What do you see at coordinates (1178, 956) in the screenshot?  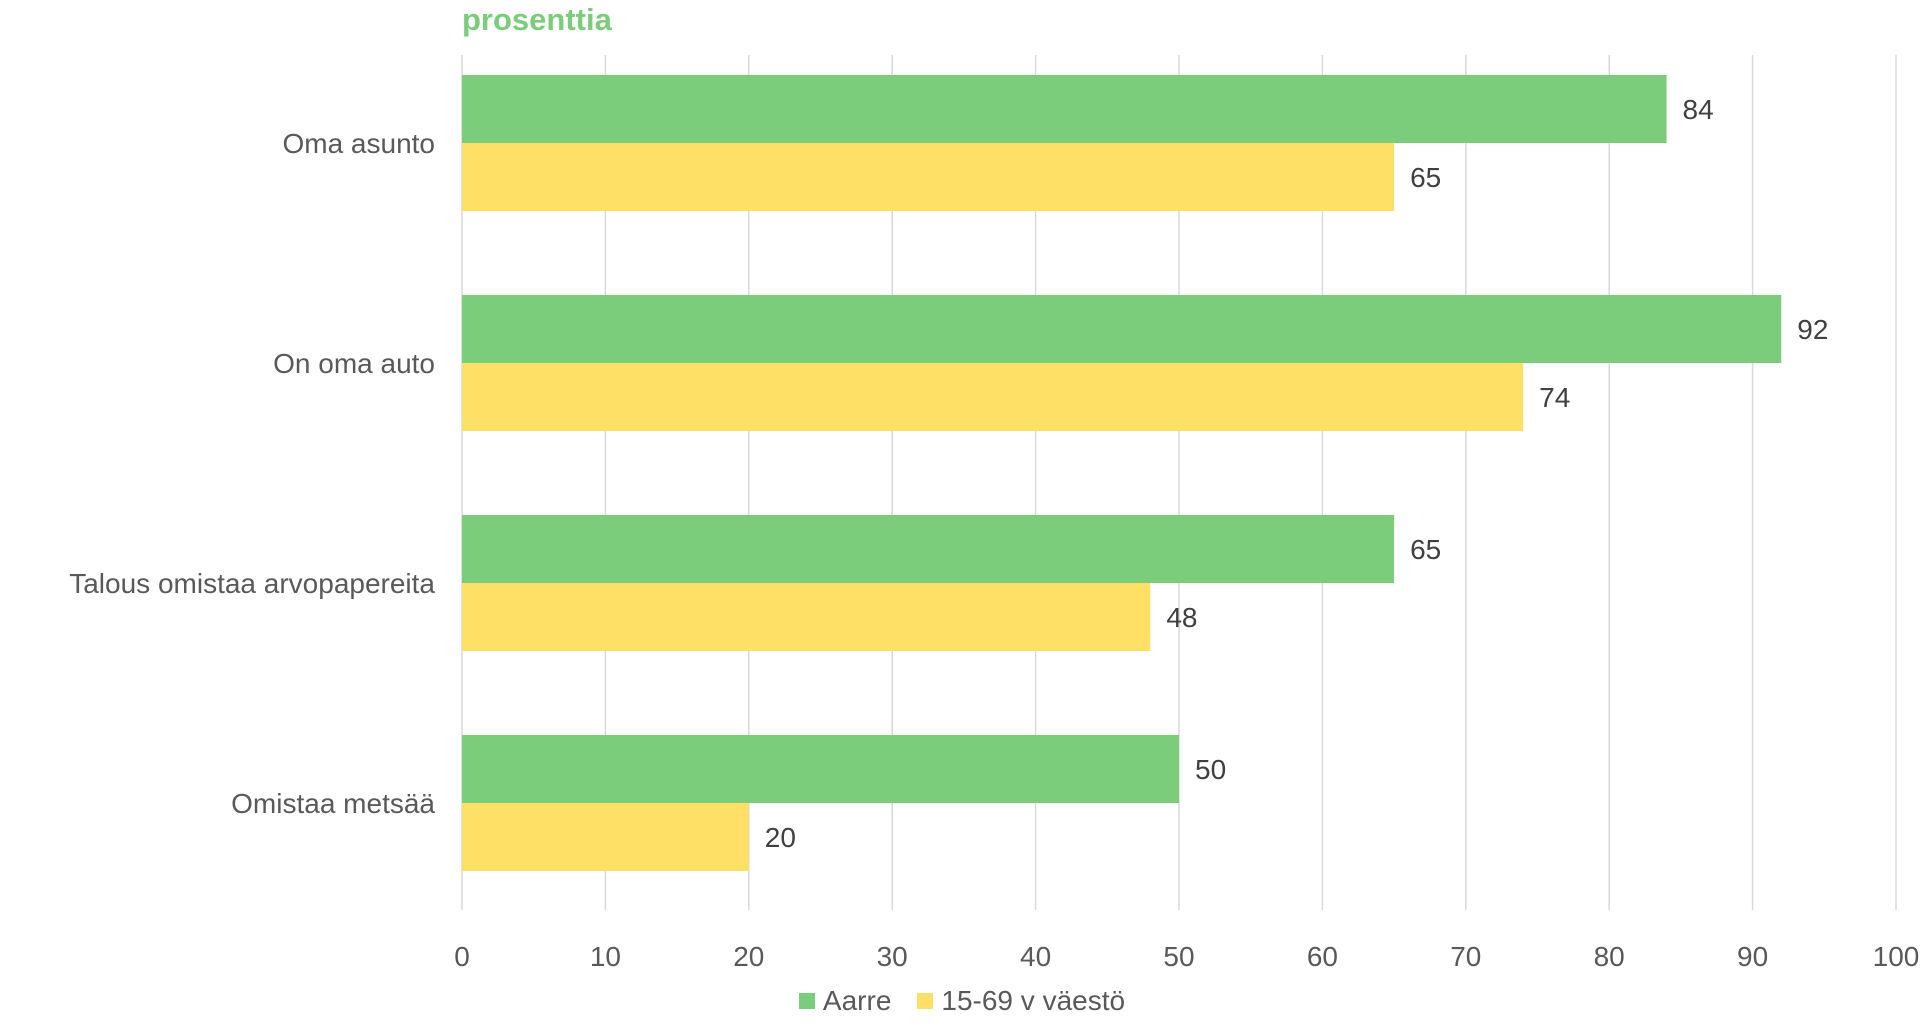 I see `x-tick-label: 50` at bounding box center [1178, 956].